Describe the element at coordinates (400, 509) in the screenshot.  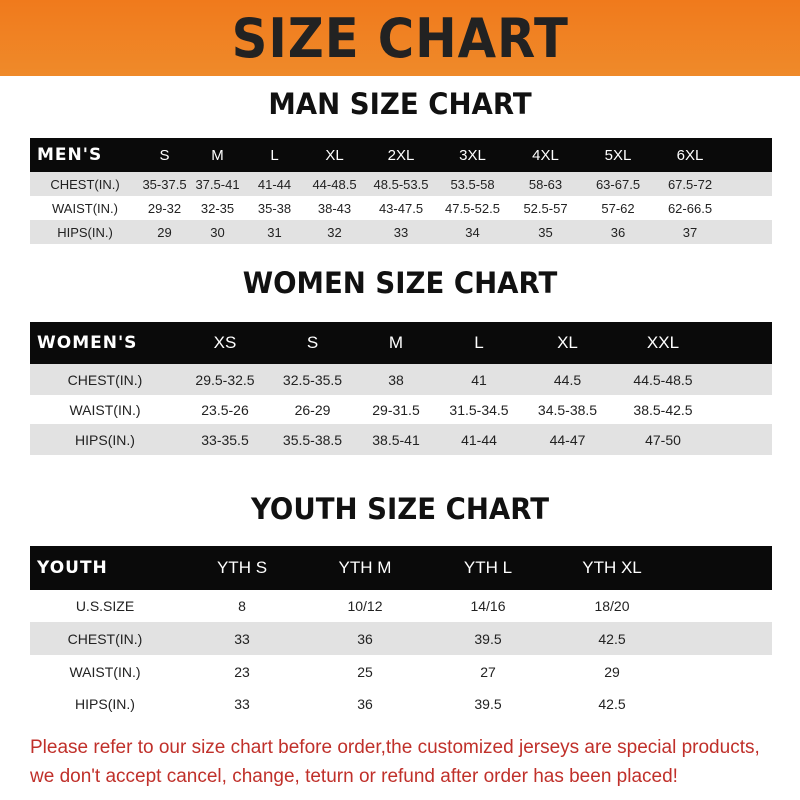
I see `youth-section-title: YOUTH SIZE CHART` at that location.